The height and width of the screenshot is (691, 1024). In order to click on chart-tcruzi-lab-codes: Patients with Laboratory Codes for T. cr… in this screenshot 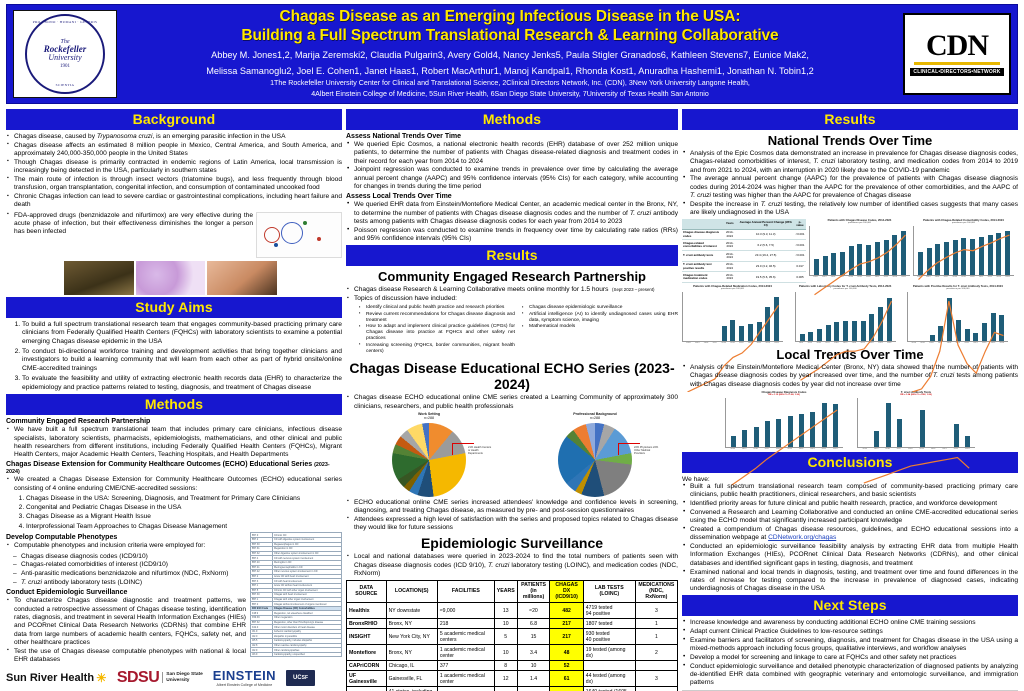, I will do `click(845, 314)`.